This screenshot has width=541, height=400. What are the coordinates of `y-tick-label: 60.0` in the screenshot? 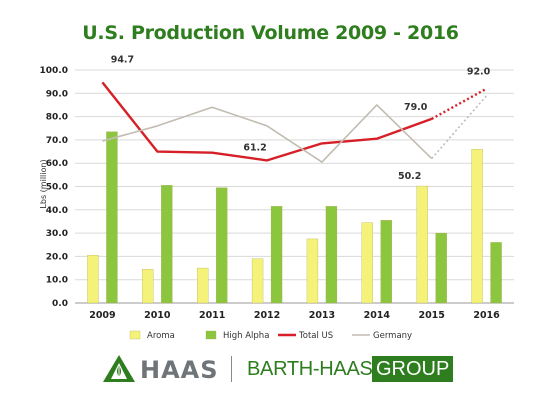 It's located at (57, 164).